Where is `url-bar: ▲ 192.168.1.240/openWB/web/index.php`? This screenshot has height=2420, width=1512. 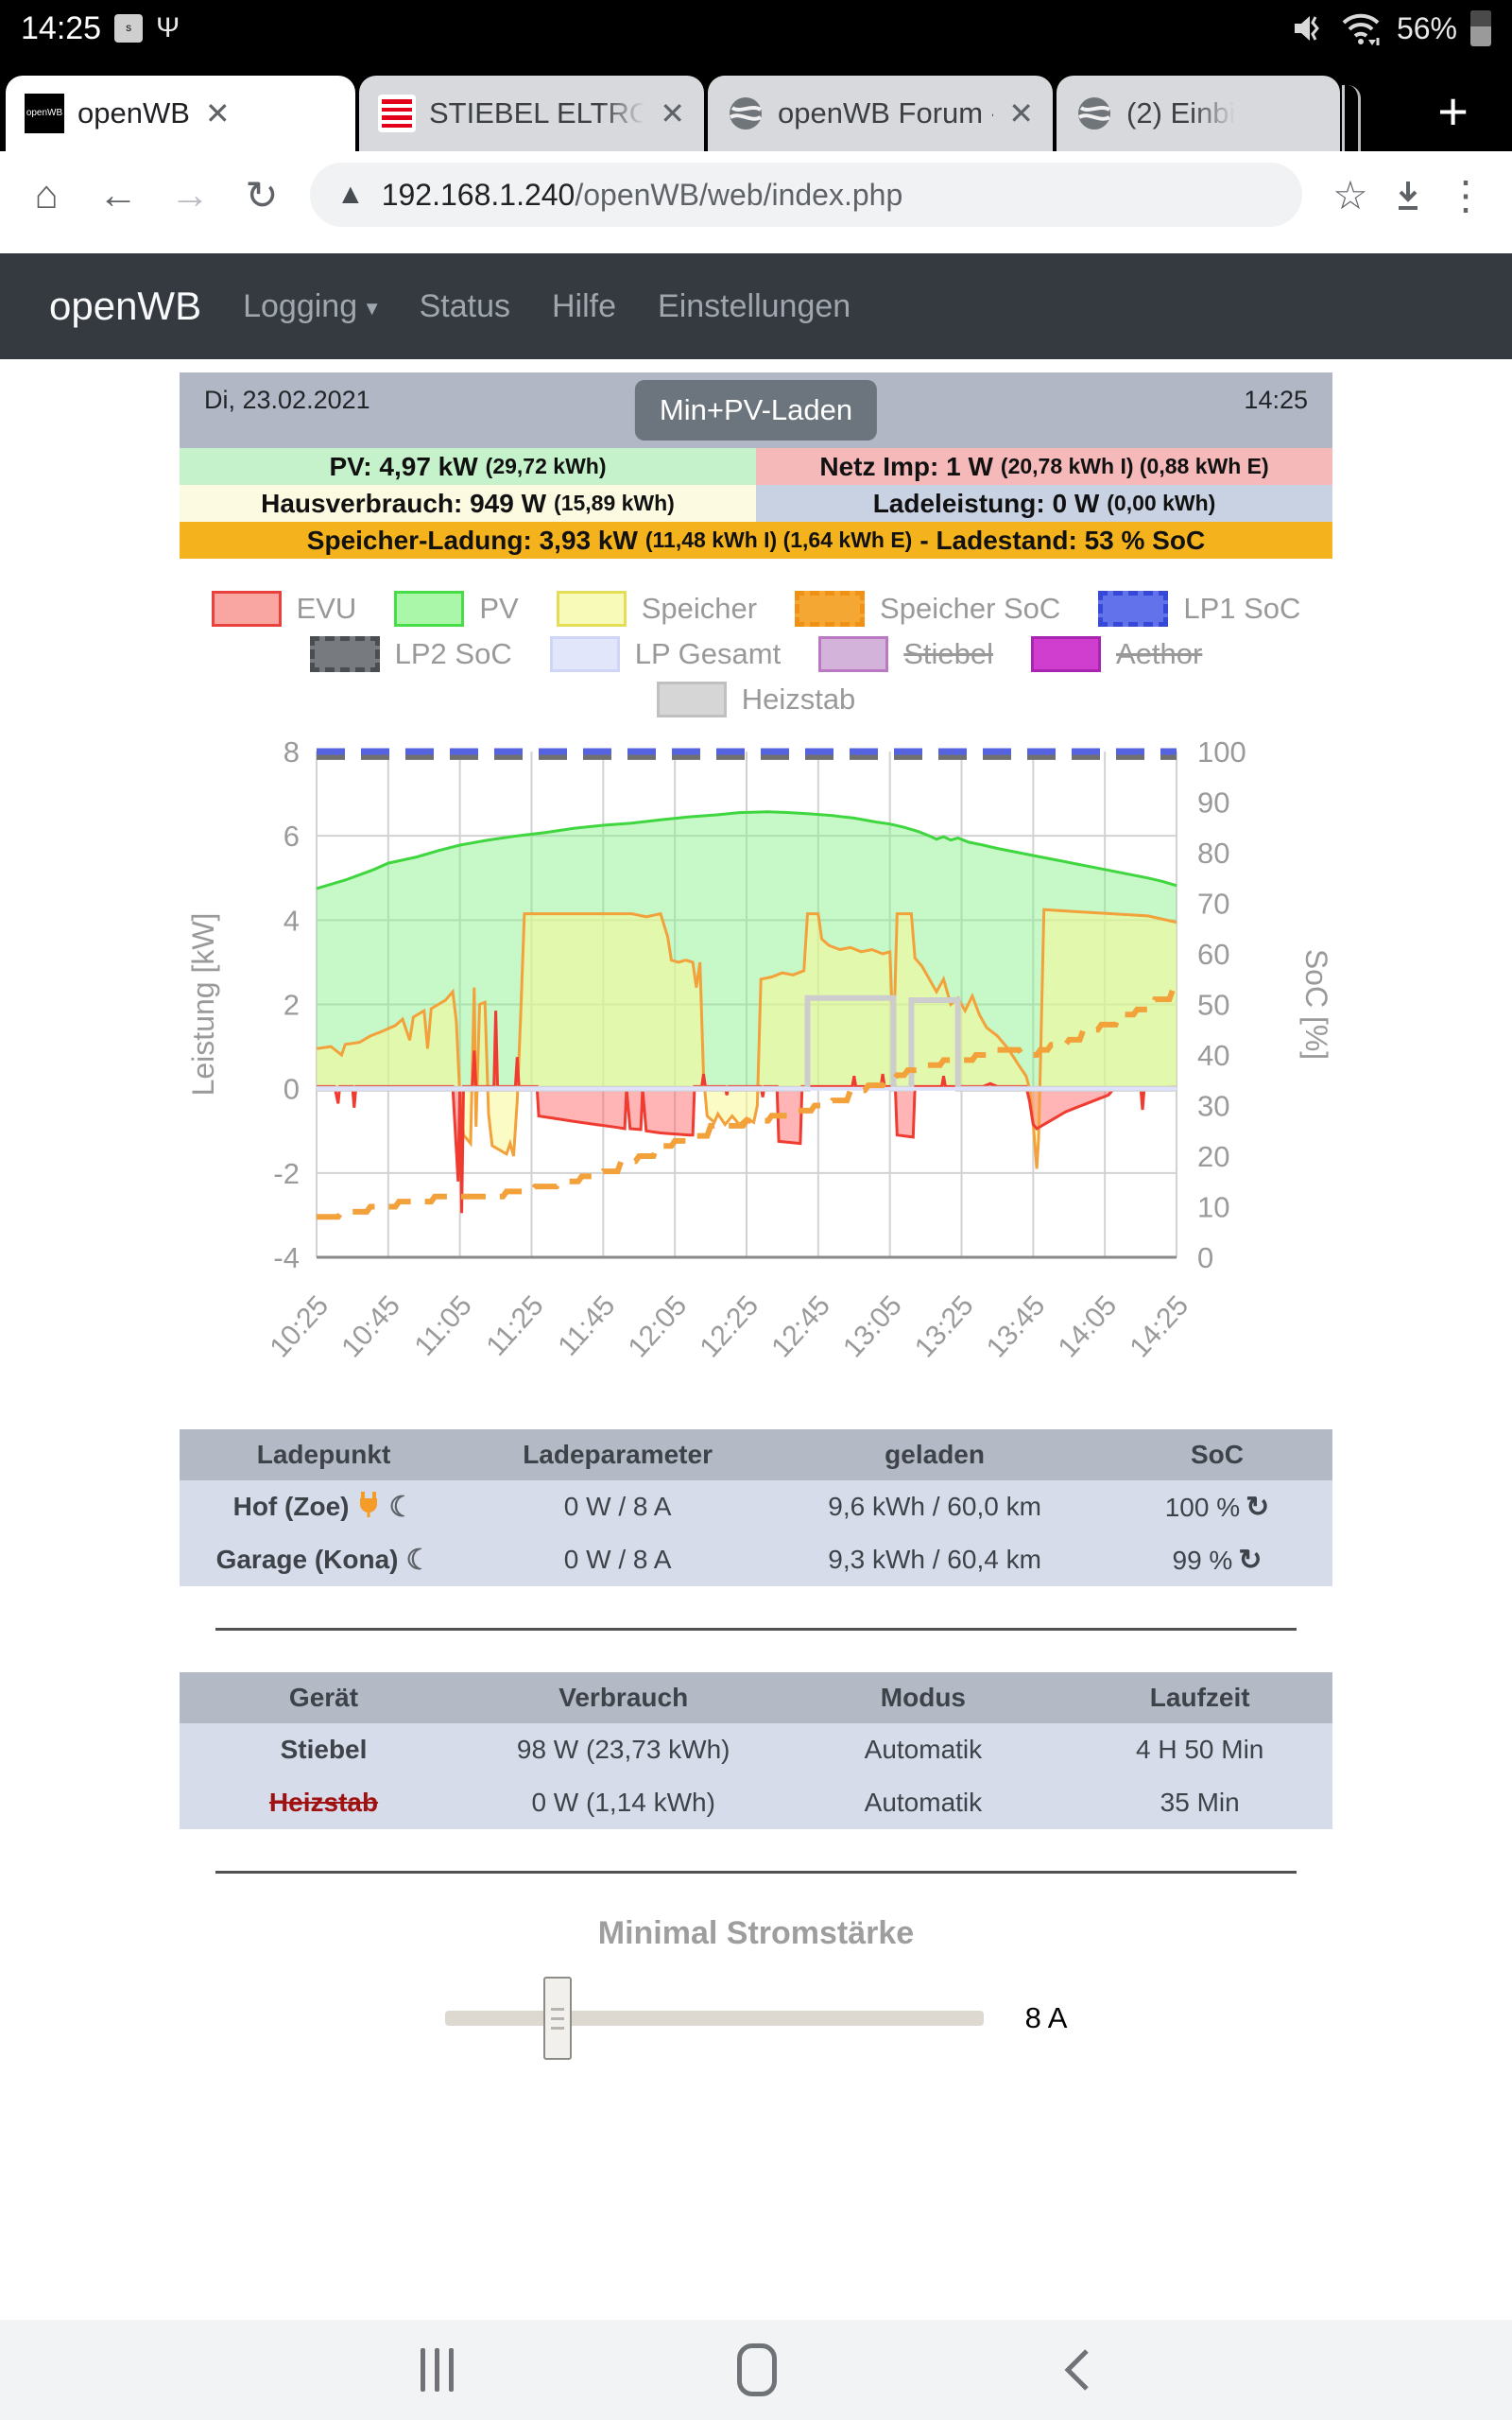
url-bar: ▲ 192.168.1.240/openWB/web/index.php is located at coordinates (806, 195).